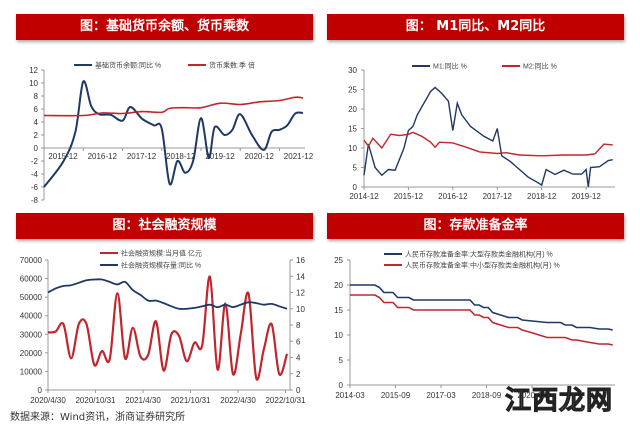 This screenshot has width=640, height=429. I want to click on y-right-tick-label: 10, so click(300, 309).